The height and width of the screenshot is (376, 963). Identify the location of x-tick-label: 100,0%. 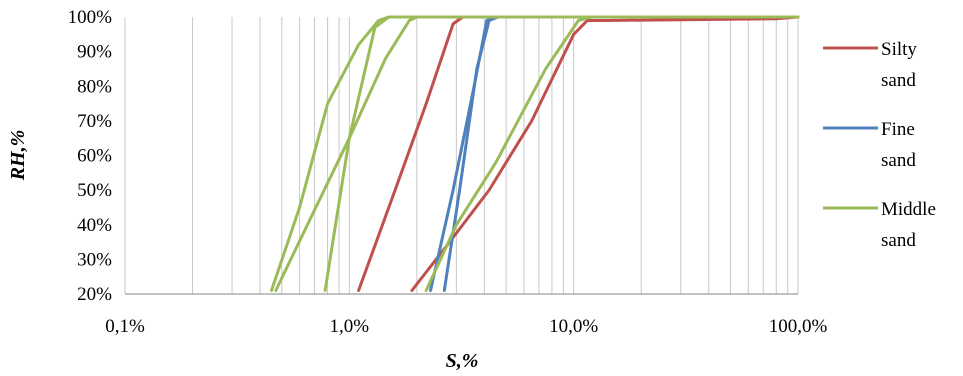
(798, 326).